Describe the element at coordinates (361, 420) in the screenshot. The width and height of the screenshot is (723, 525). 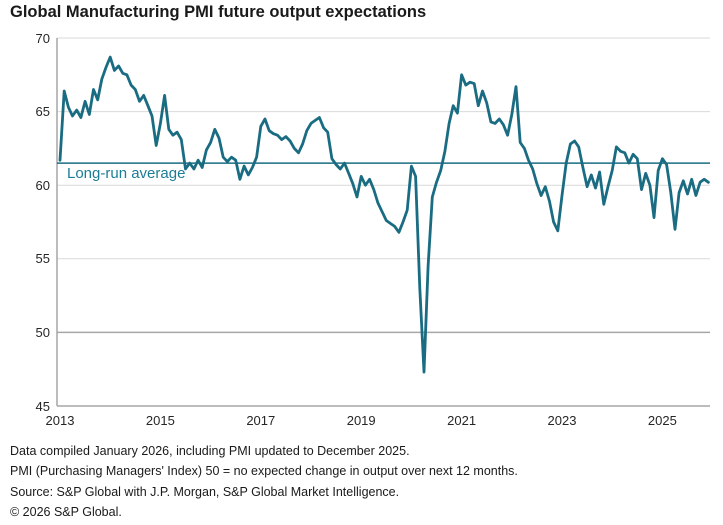
I see `x-axis-tick-label: 2019` at that location.